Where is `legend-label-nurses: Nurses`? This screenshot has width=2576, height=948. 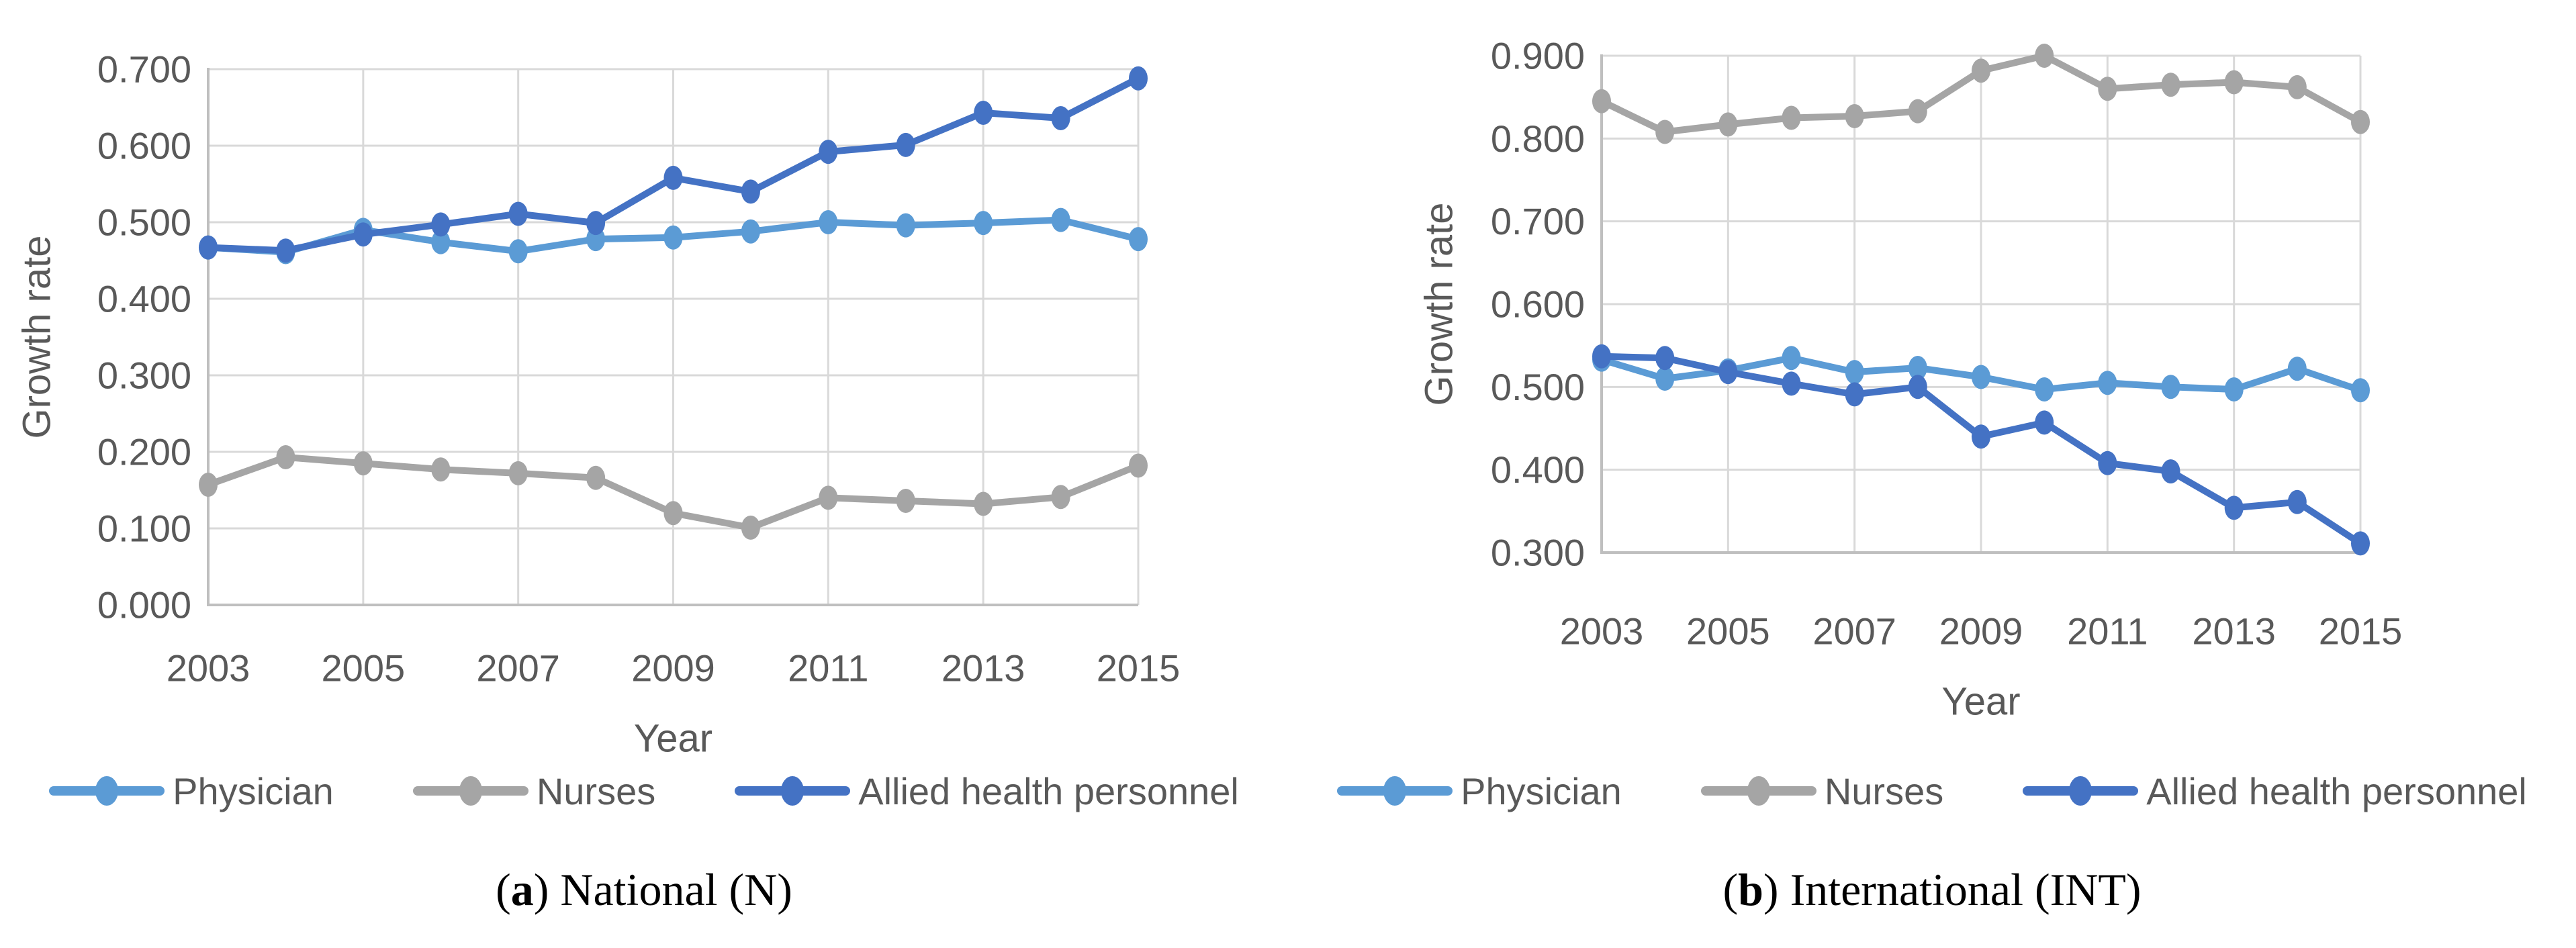 legend-label-nurses: Nurses is located at coordinates (596, 790).